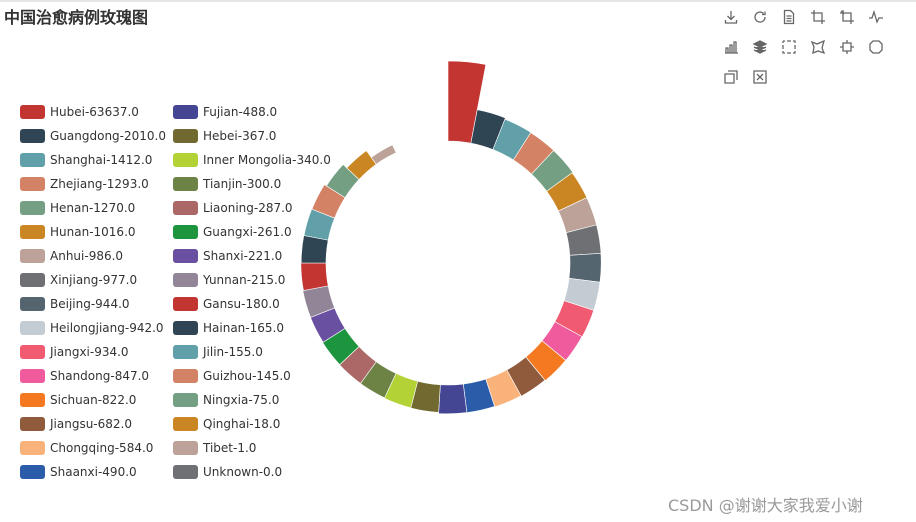 This screenshot has width=916, height=522. I want to click on line-chart-icon, so click(876, 17).